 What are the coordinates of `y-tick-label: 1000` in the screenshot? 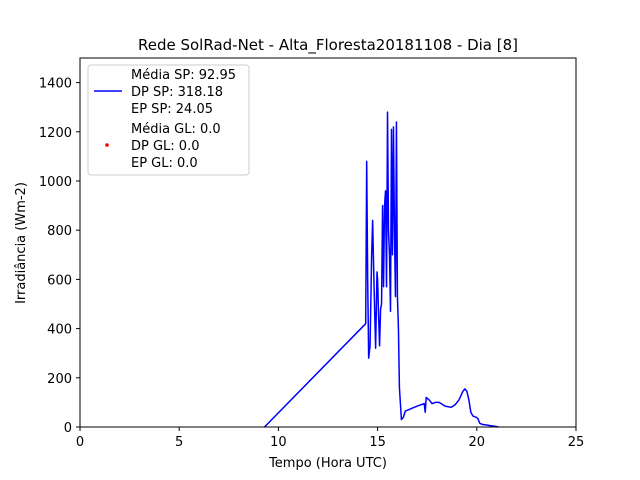 It's located at (55, 182).